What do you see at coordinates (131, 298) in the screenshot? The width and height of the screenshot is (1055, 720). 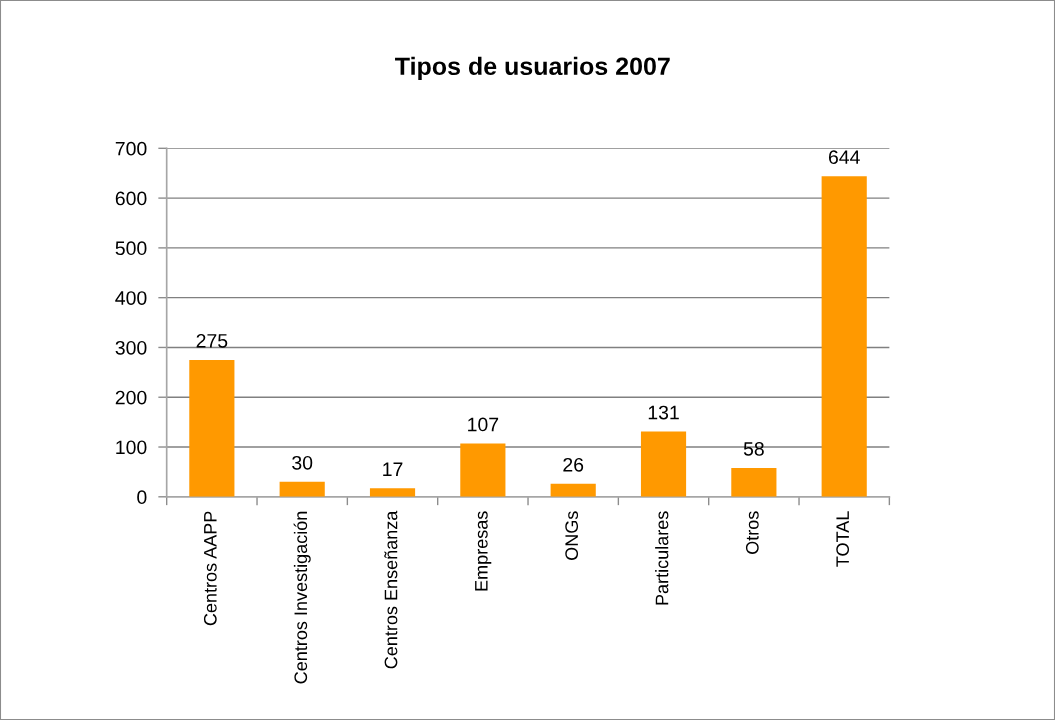 I see `y-tick-label: 400` at bounding box center [131, 298].